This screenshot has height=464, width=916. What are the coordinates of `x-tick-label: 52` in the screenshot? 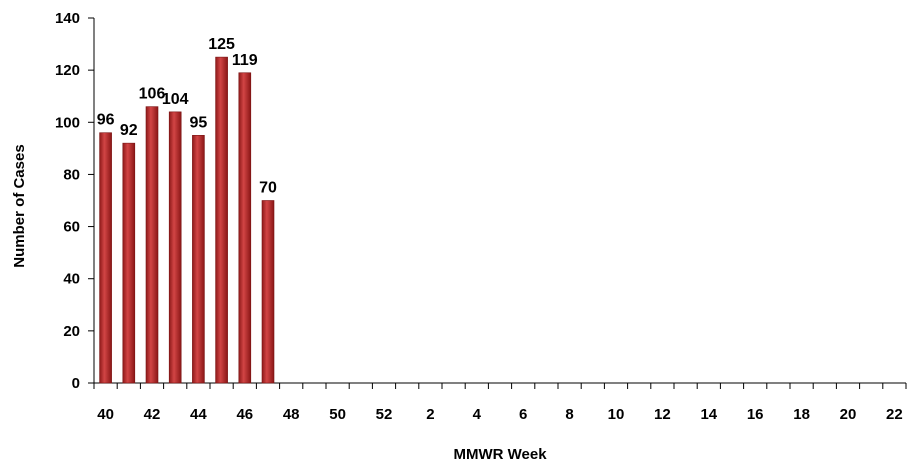 It's located at (384, 414).